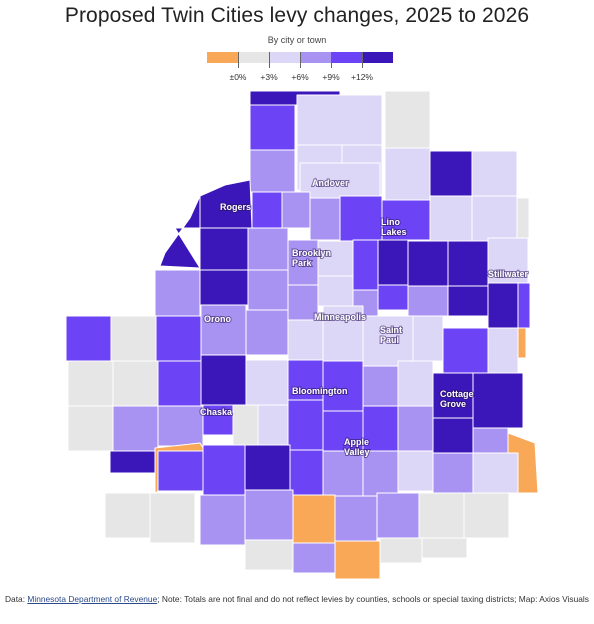 The width and height of the screenshot is (594, 624). What do you see at coordinates (508, 274) in the screenshot?
I see `city-label-stillwater: Stillwater` at bounding box center [508, 274].